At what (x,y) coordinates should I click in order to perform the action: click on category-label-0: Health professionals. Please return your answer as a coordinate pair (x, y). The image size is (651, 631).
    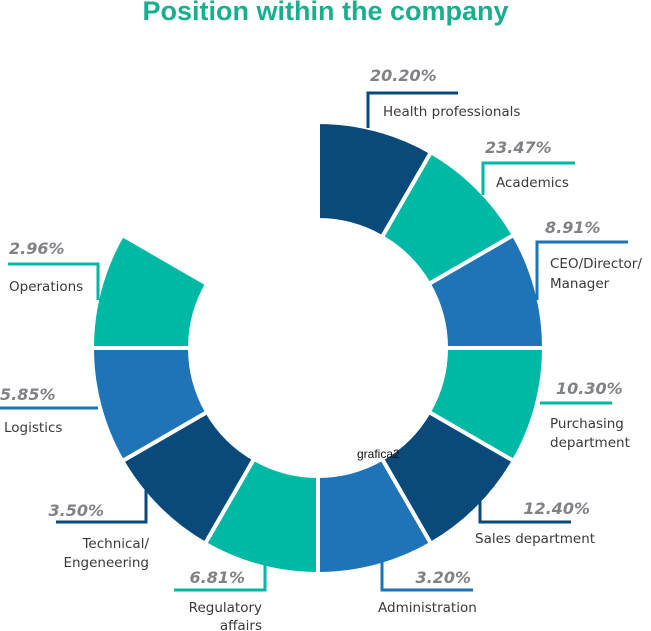
    Looking at the image, I should click on (451, 112).